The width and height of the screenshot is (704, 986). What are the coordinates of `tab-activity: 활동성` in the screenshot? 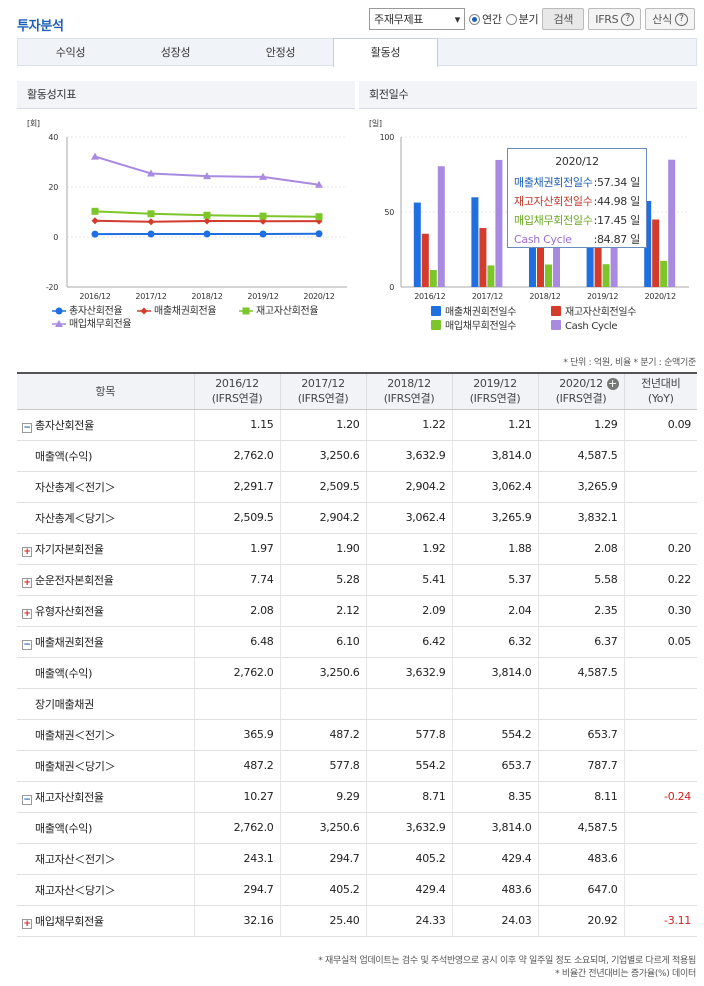 It's located at (385, 52).